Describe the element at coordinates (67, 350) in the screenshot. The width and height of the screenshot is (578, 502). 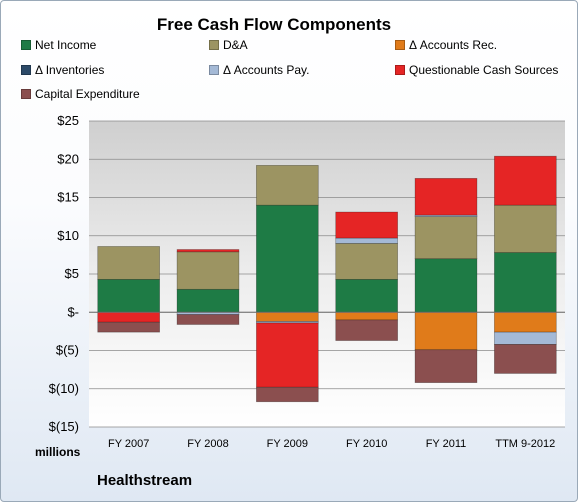
I see `y-tick-label: $(5)` at that location.